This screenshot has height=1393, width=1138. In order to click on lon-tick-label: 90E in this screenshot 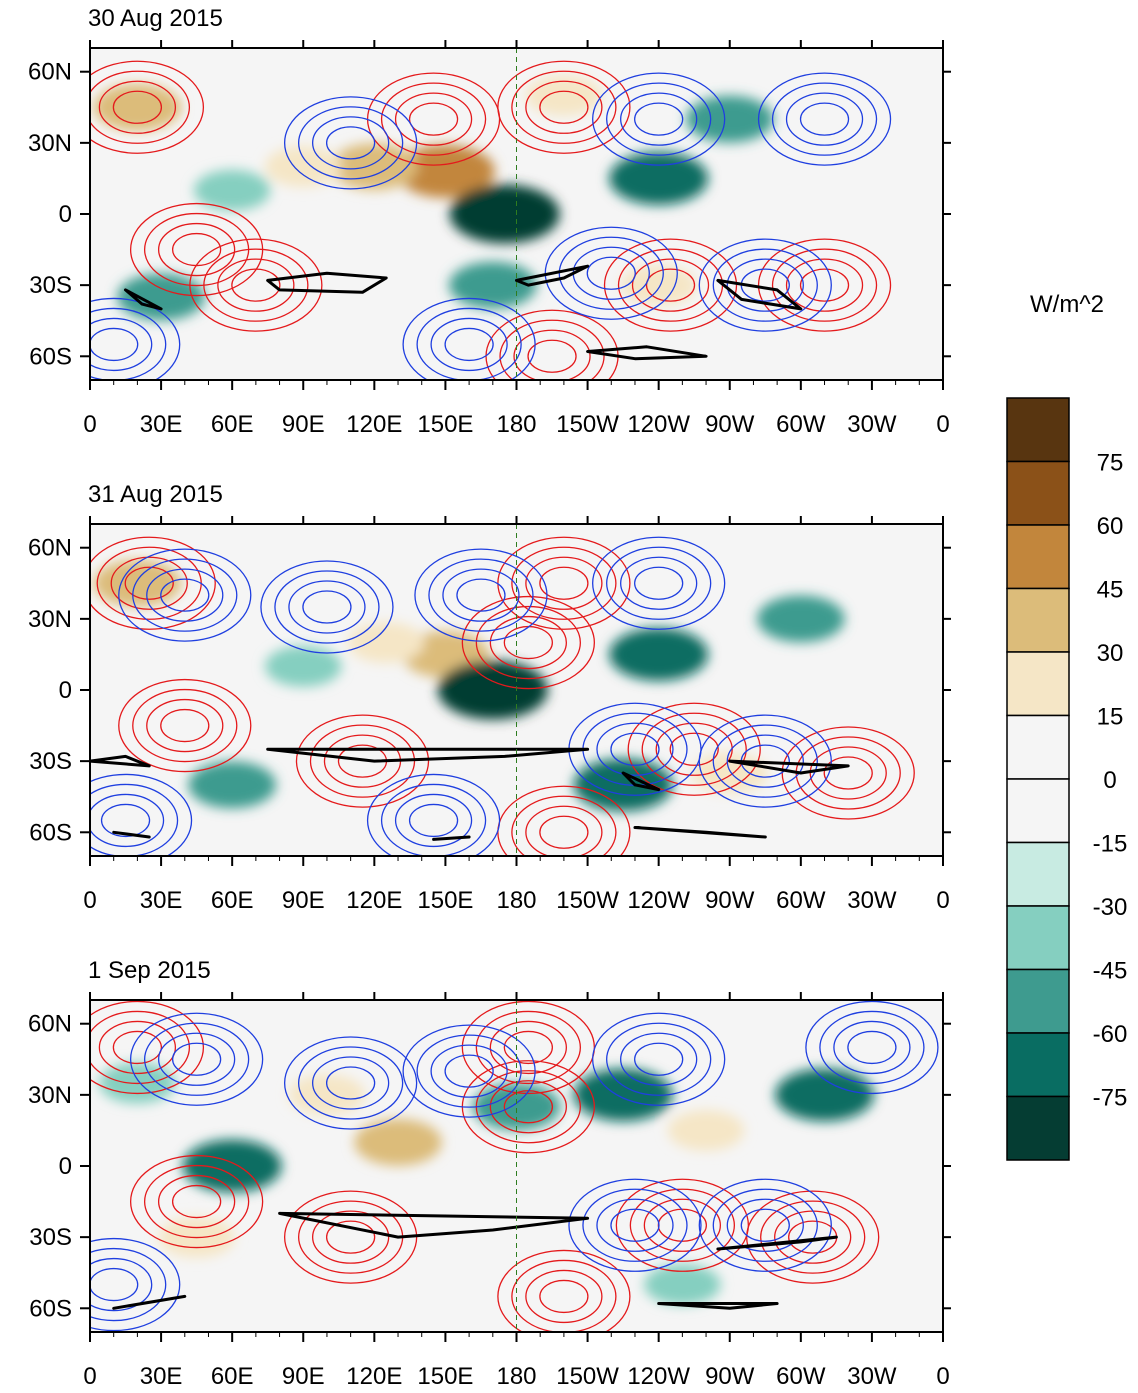, I will do `click(303, 900)`.